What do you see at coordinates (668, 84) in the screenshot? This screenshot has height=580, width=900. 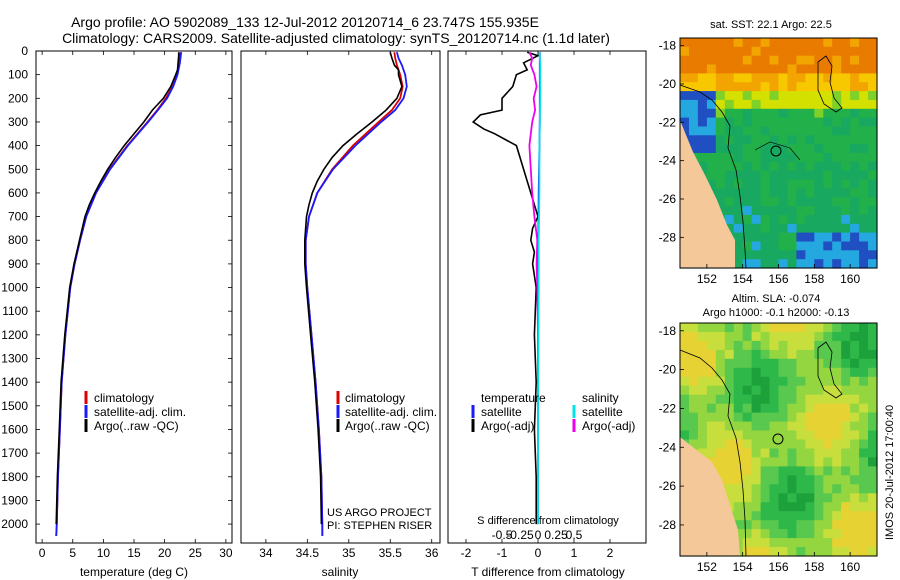 I see `map-lat-label: -20` at bounding box center [668, 84].